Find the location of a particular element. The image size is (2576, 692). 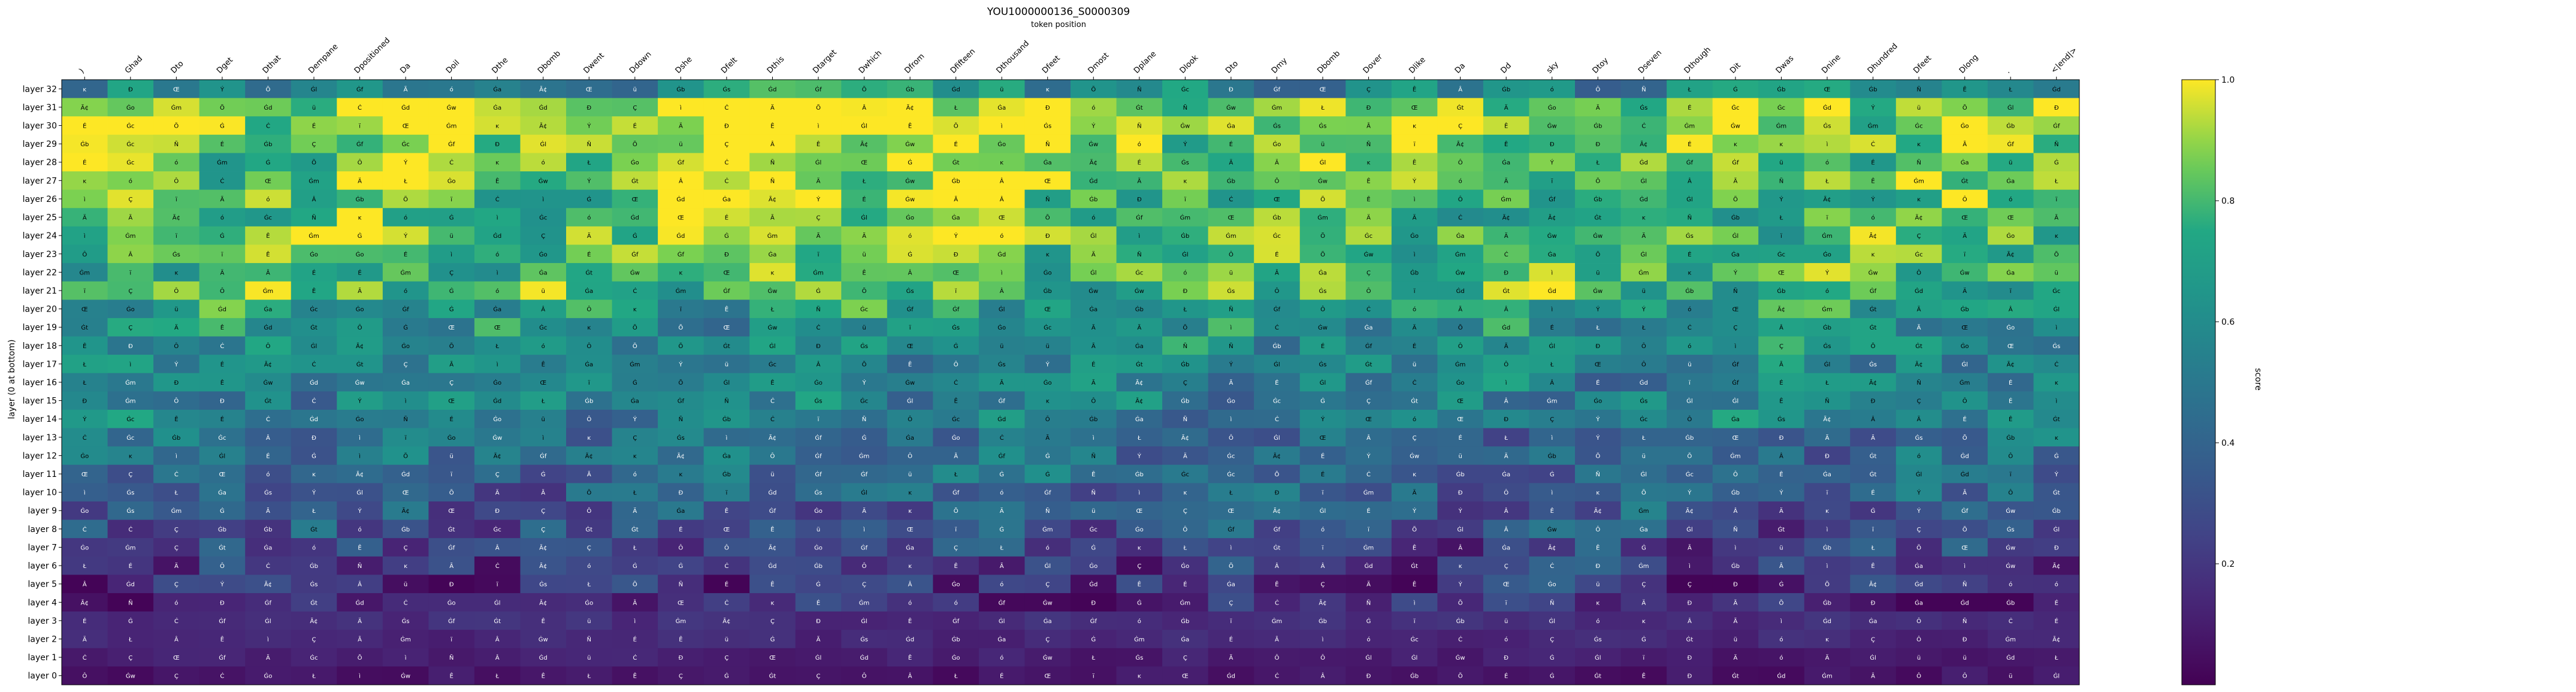

y-tick-label: layer 10 is located at coordinates (40, 493).